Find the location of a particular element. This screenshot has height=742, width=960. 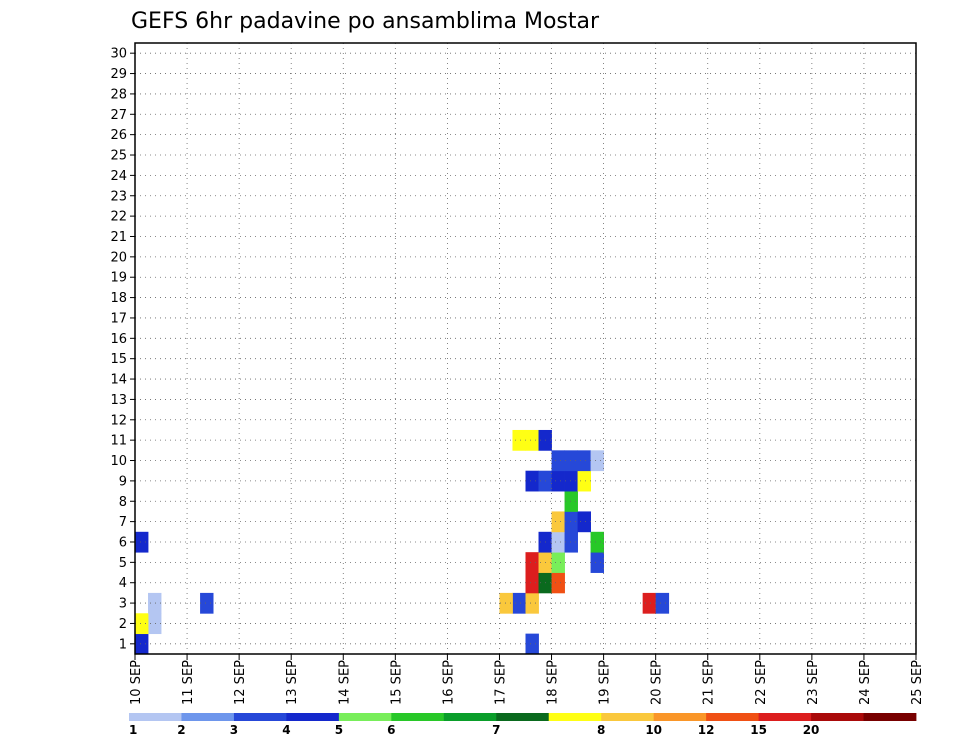

y-tick-label: 10 is located at coordinates (118, 461).